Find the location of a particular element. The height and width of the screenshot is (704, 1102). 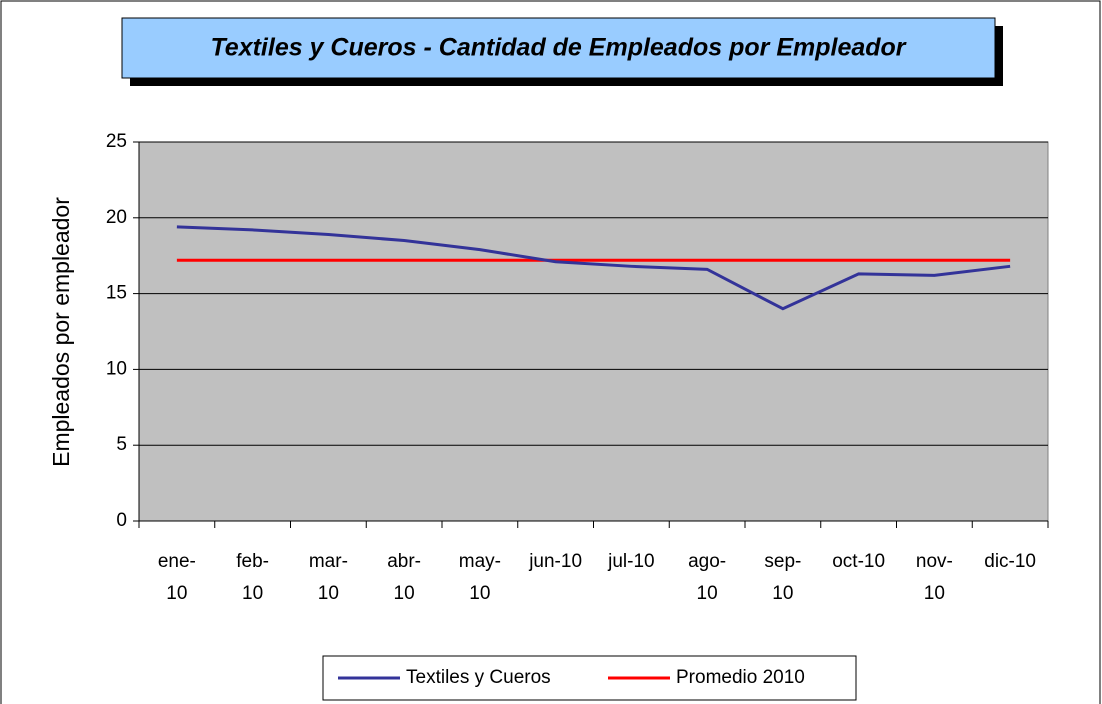

y-tick-label: 15 is located at coordinates (116, 293).